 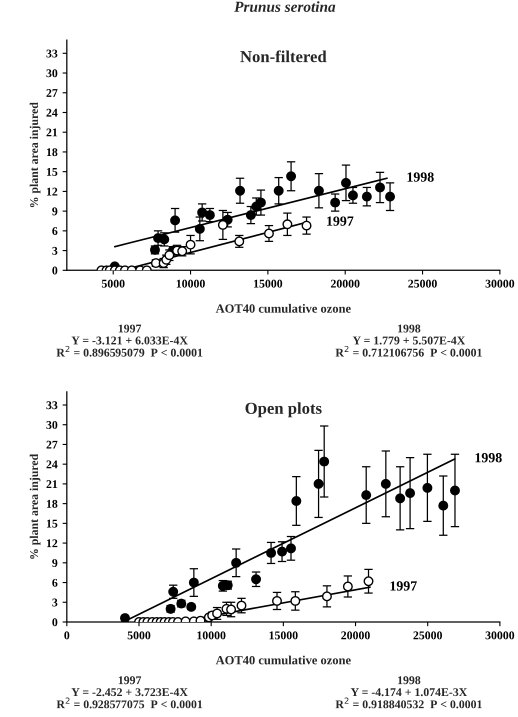 What do you see at coordinates (129, 692) in the screenshot?
I see `text: 1997 Y = -2.452 + 3.723E-4X R$^{2}$ = 0.928577075 P < 0.0001` at bounding box center [129, 692].